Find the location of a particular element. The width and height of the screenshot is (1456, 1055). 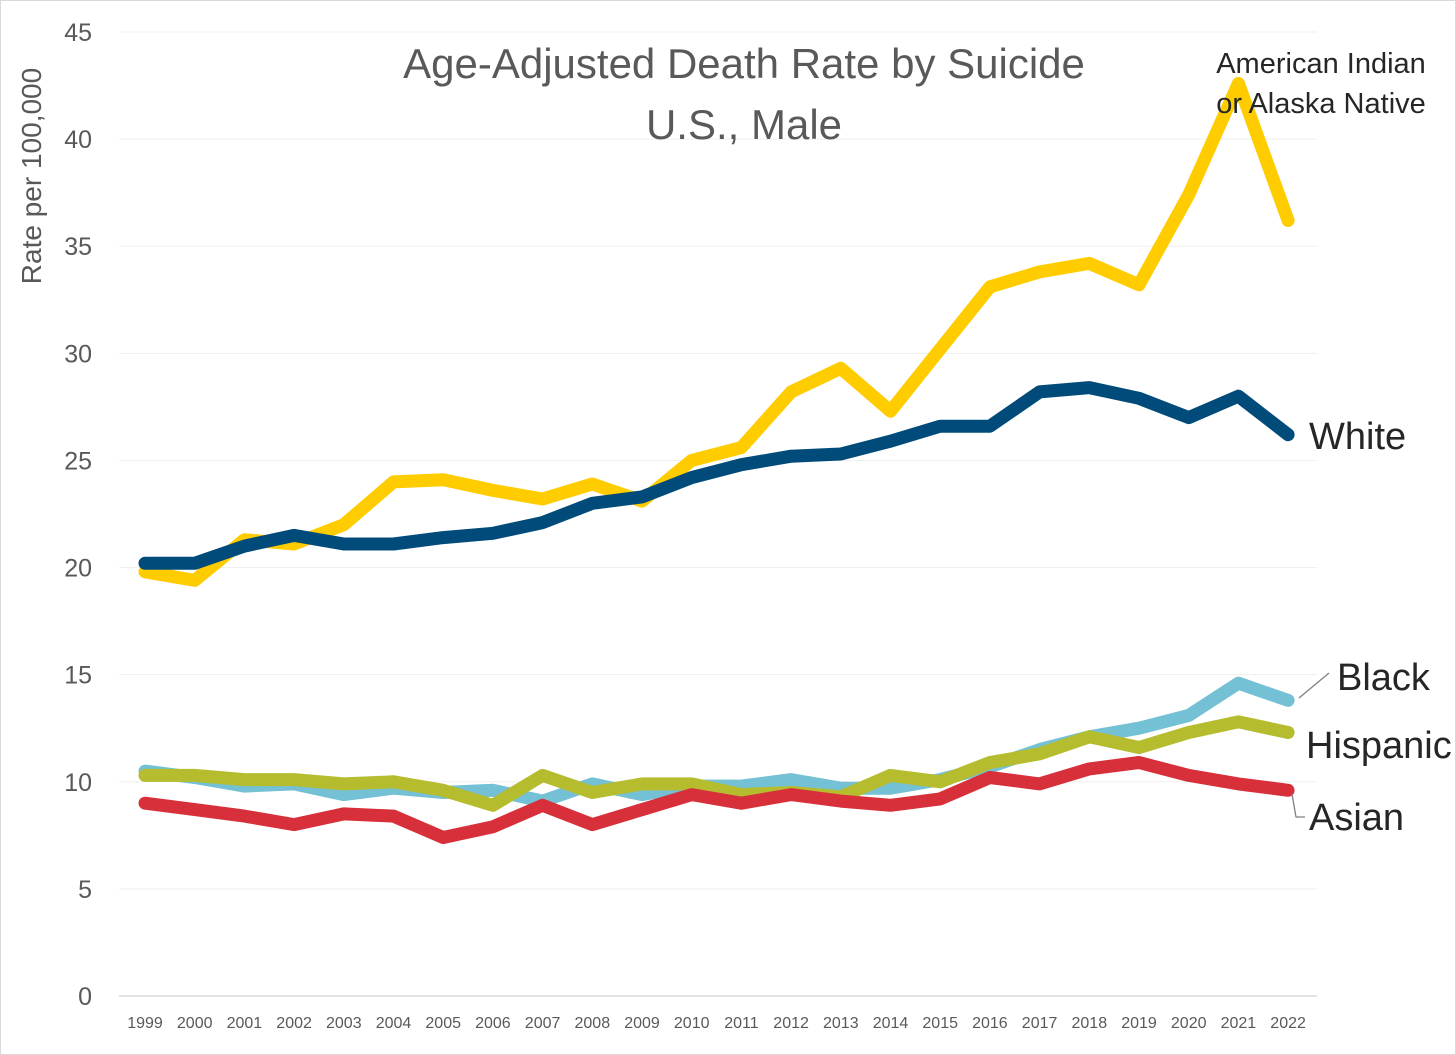

x-tick-label: 2004 is located at coordinates (394, 1023).